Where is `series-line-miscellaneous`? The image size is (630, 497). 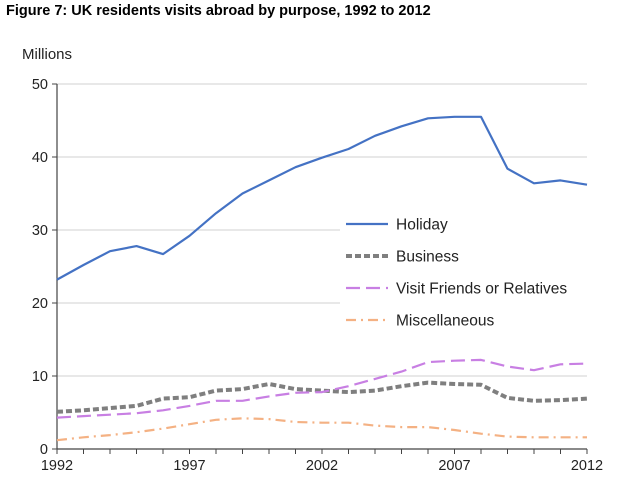
series-line-miscellaneous is located at coordinates (321, 429).